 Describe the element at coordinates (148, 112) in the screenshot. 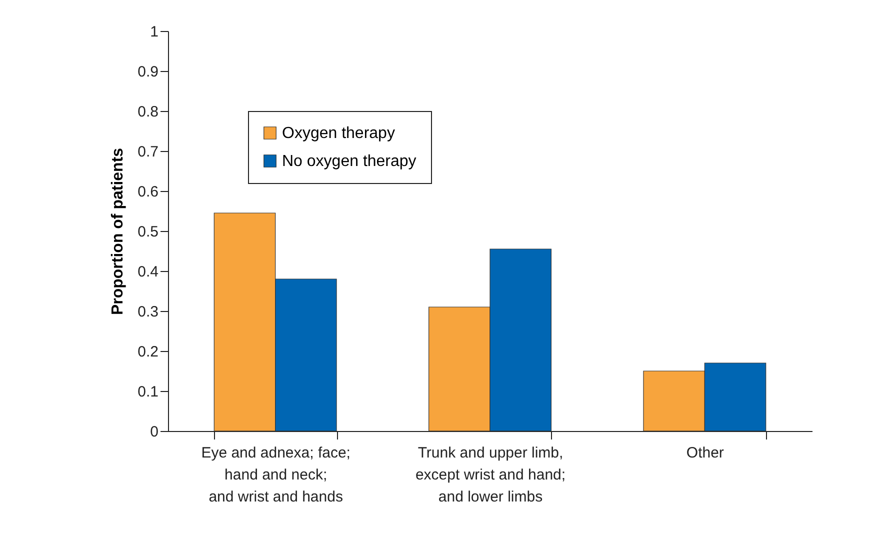

I see `y-tick-label: 0.8` at that location.